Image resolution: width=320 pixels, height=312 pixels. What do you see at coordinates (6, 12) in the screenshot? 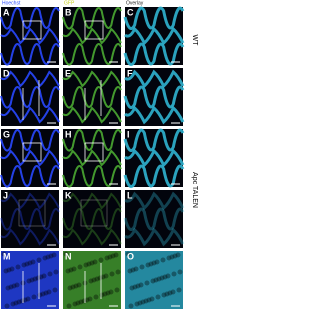
I see `panel-label: A` at bounding box center [6, 12].